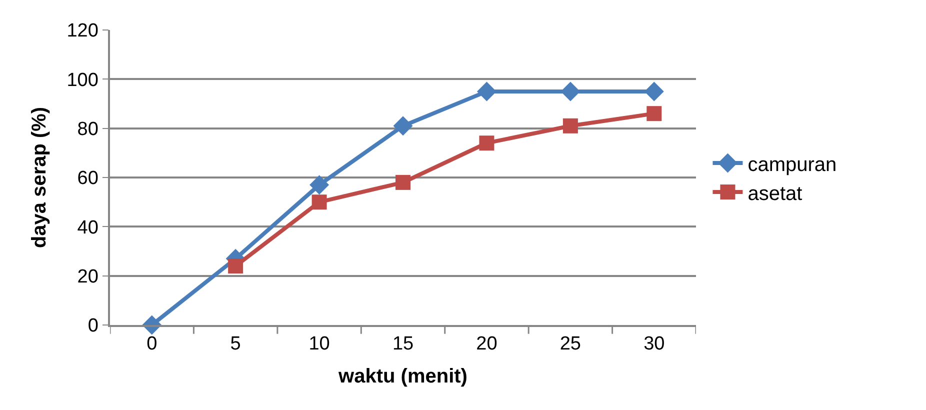 This screenshot has width=926, height=410. I want to click on x-tick-label: 5, so click(235, 344).